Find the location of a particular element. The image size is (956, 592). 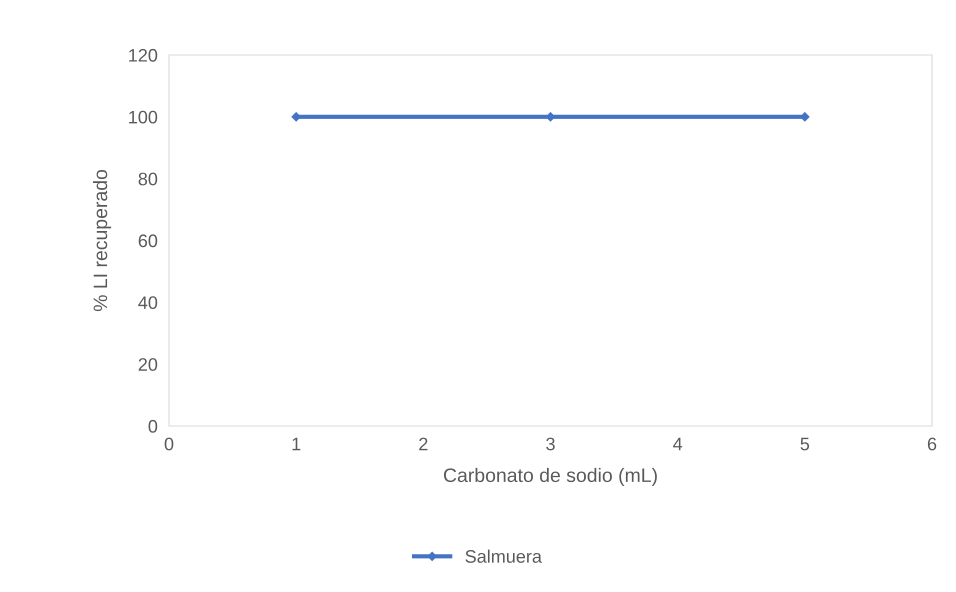

x-tick-label: 1 is located at coordinates (296, 444).